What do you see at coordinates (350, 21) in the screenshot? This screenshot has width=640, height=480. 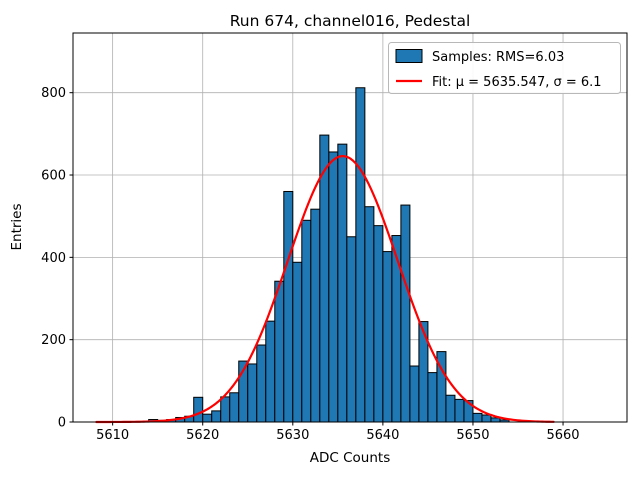 I see `plot-title: Run 674, channel016, Pedestal` at bounding box center [350, 21].